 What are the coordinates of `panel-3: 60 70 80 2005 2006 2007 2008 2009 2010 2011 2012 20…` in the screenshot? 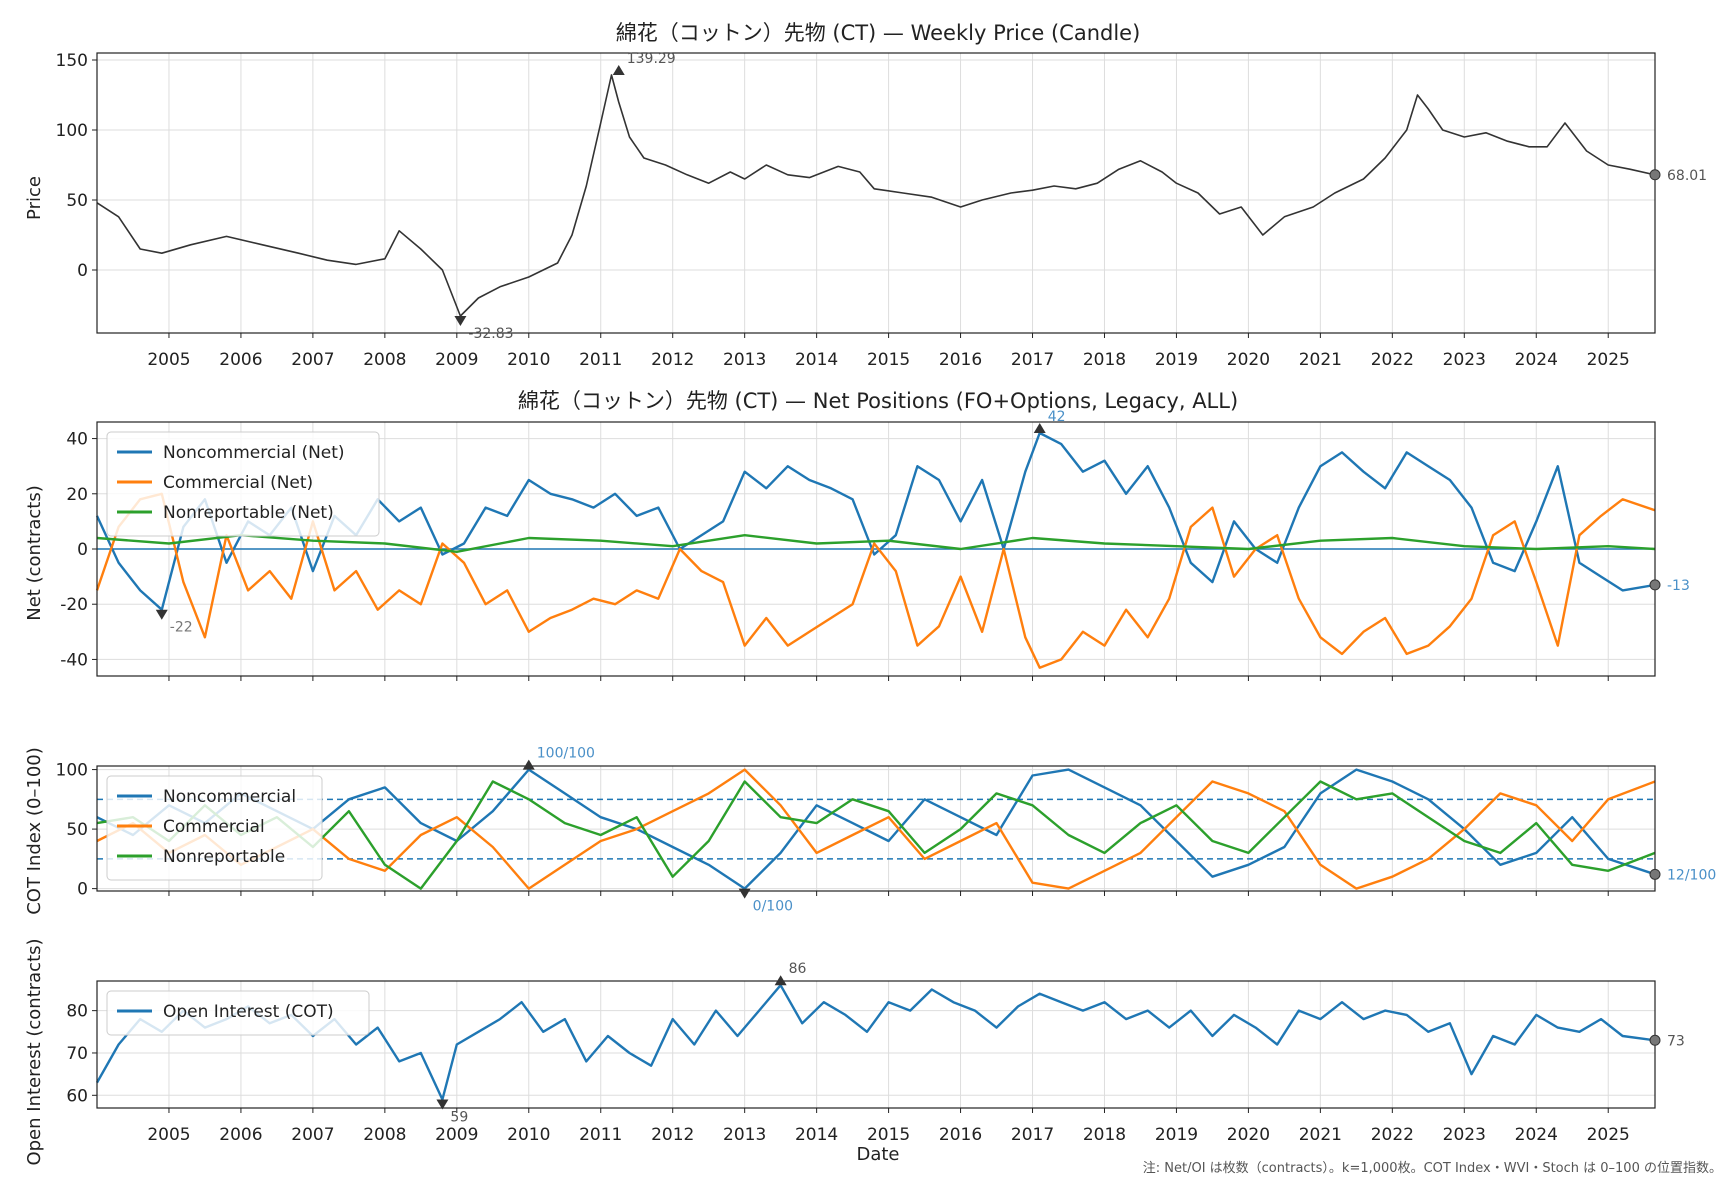 It's located at (875, 1053).